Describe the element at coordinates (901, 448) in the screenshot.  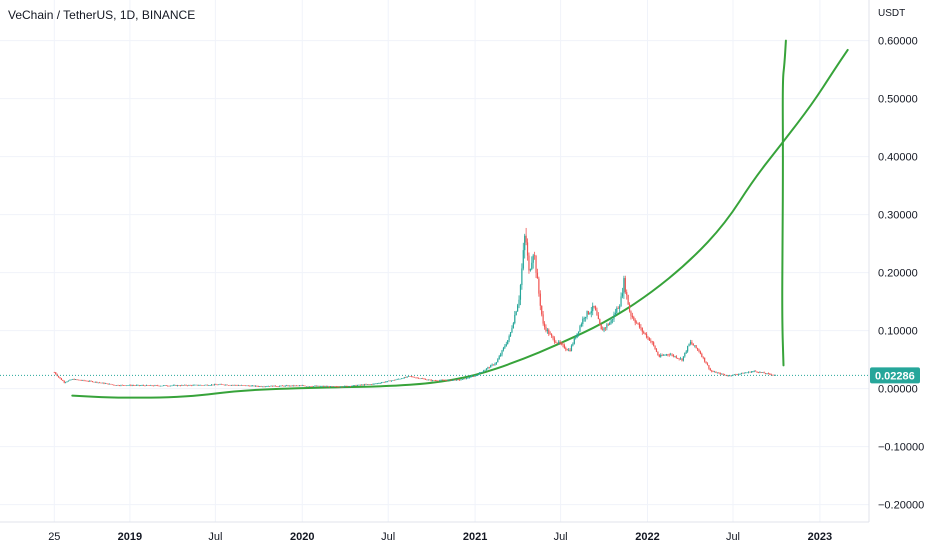
I see `y-tick-label: −0.10000` at that location.